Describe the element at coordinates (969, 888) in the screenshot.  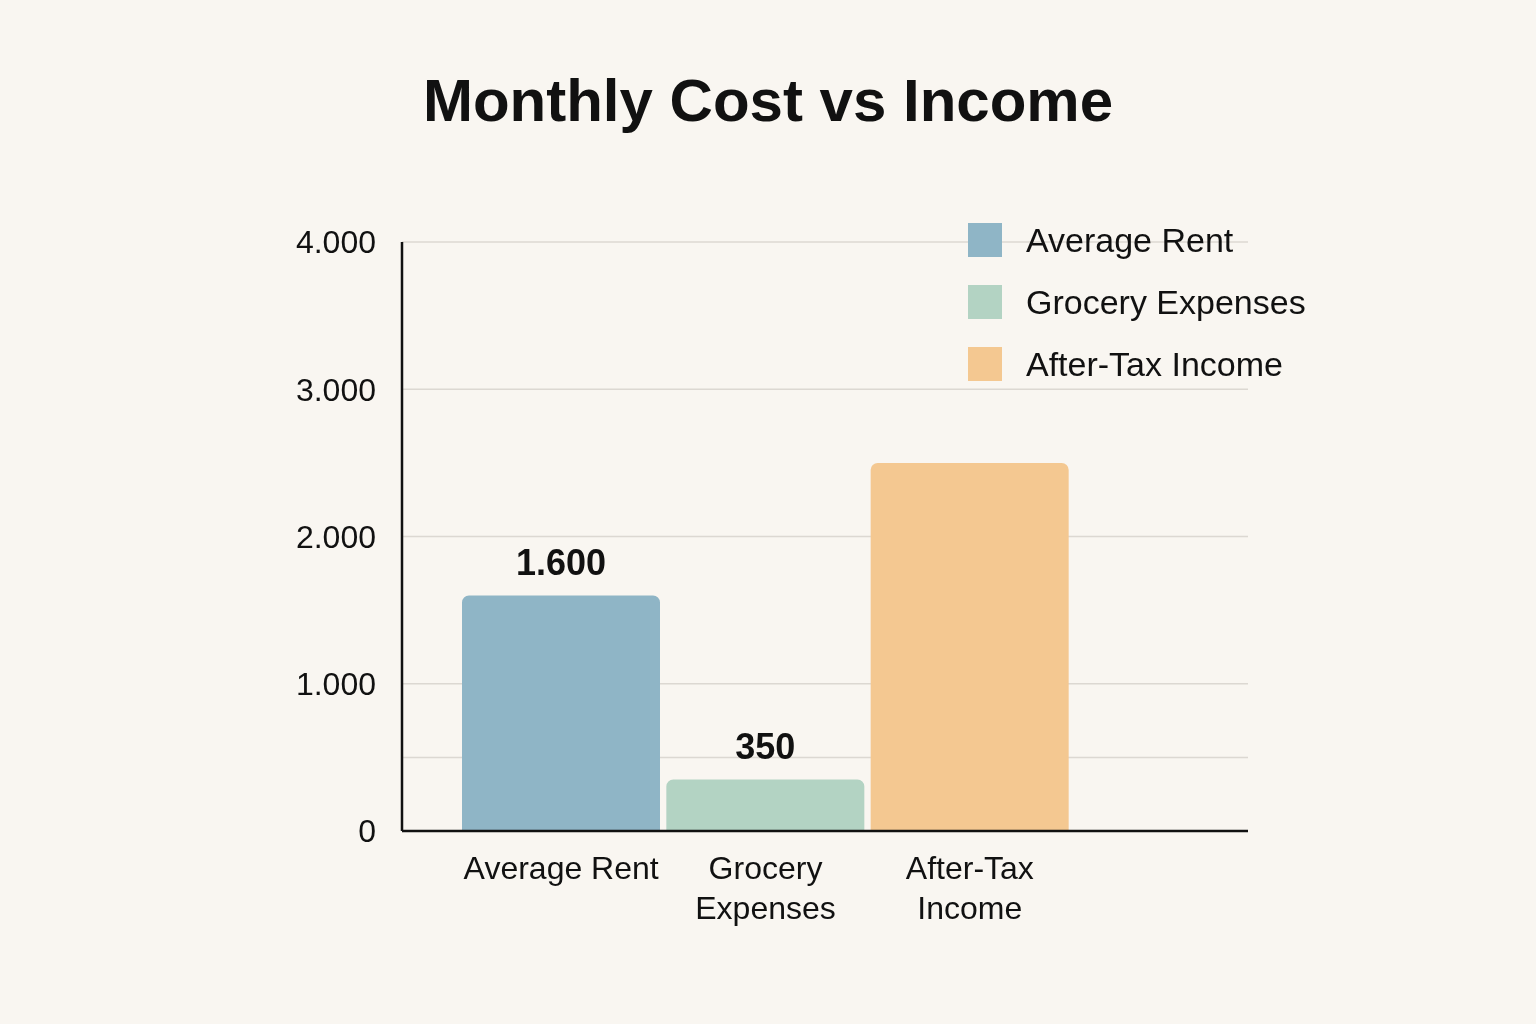
I see `x-tick-label: After-Tax Income` at that location.